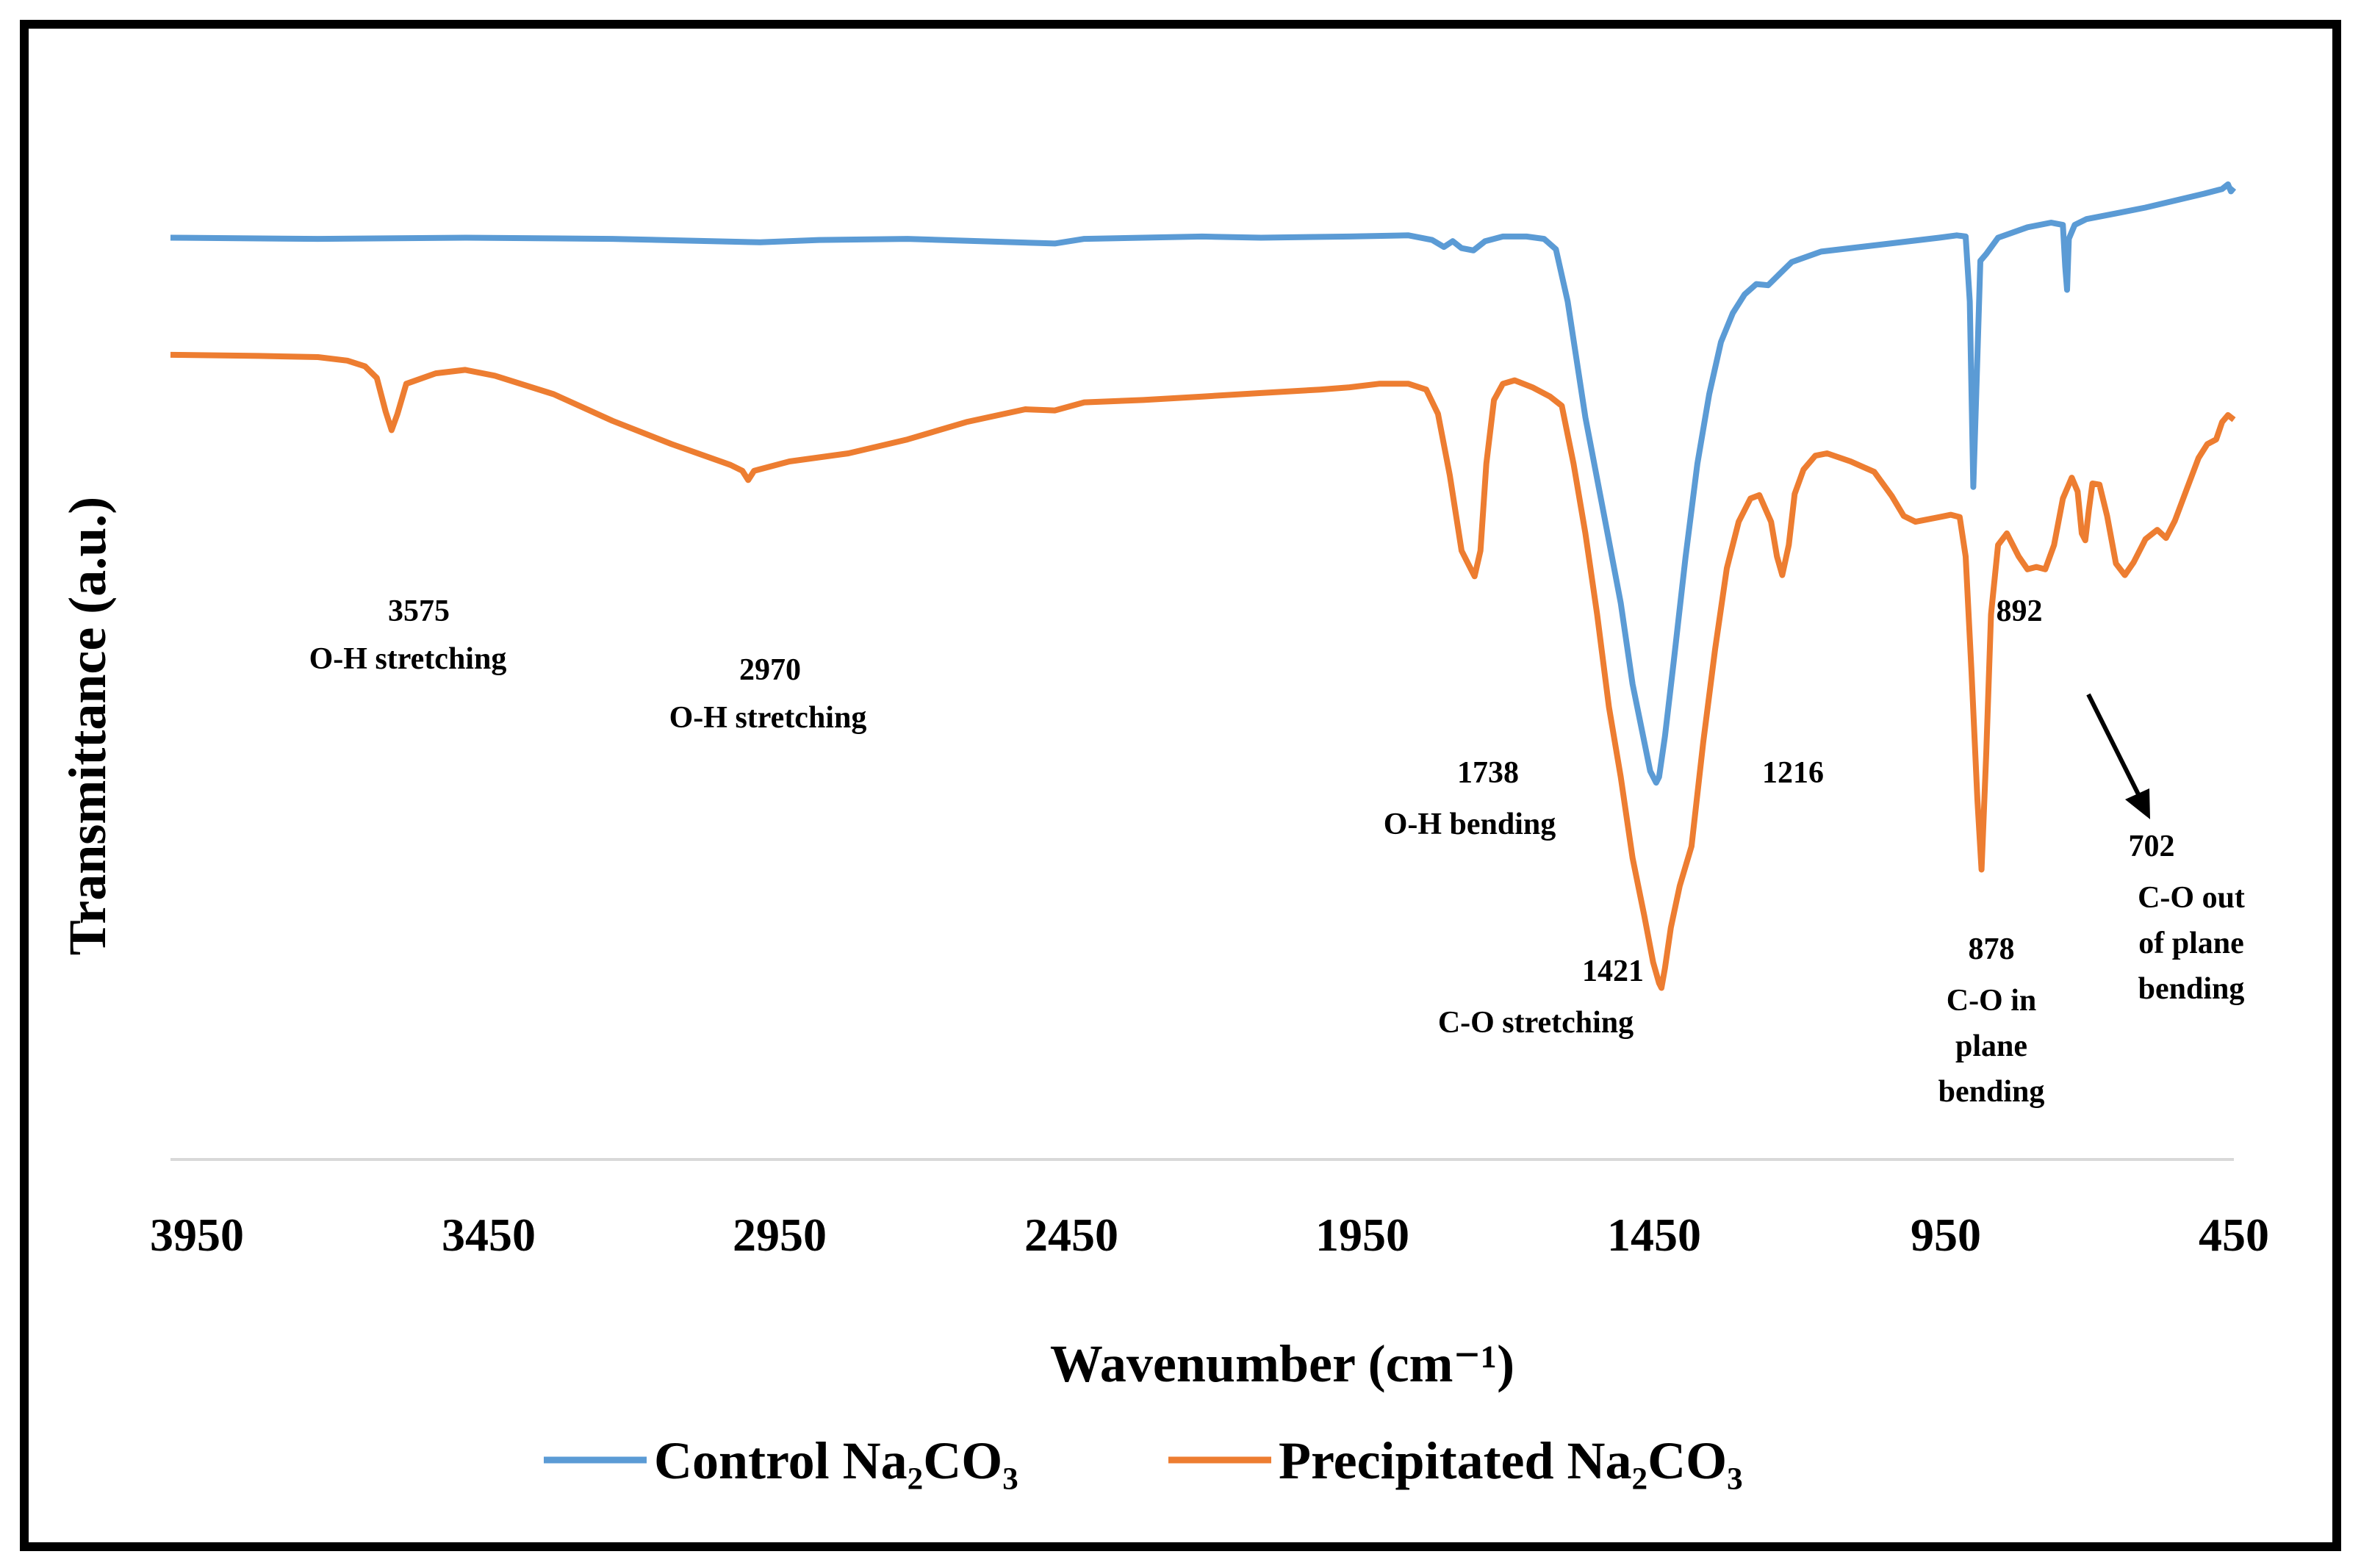 This screenshot has width=2361, height=1568. I want to click on x-tick-label: 950, so click(1946, 1235).